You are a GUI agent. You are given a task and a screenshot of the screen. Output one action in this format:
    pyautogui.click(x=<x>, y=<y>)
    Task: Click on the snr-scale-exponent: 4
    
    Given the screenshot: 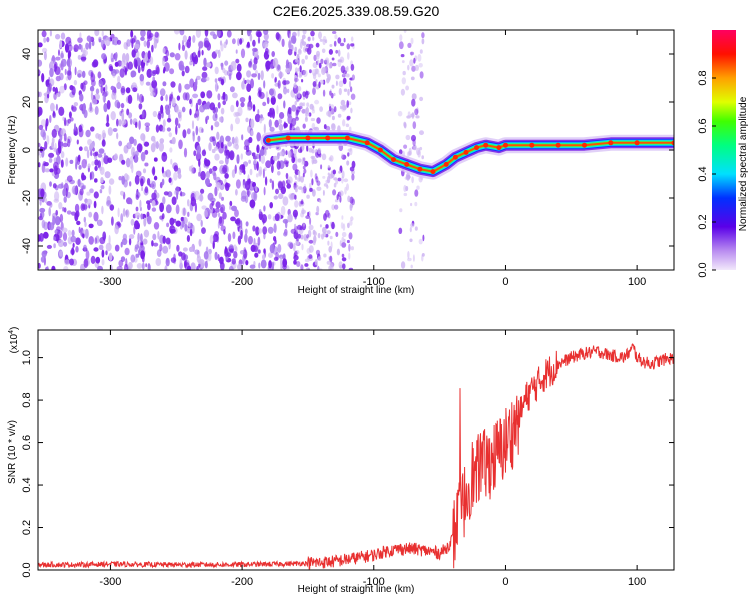 What is the action you would take?
    pyautogui.click(x=11, y=332)
    